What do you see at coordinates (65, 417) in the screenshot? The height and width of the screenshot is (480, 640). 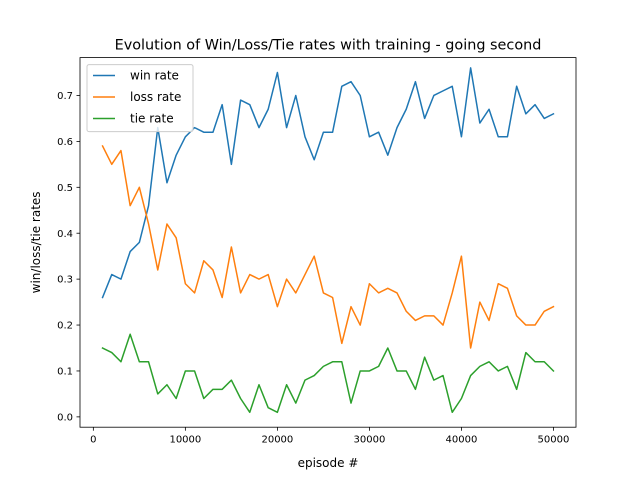 I see `y-tick-label: 0.0` at bounding box center [65, 417].